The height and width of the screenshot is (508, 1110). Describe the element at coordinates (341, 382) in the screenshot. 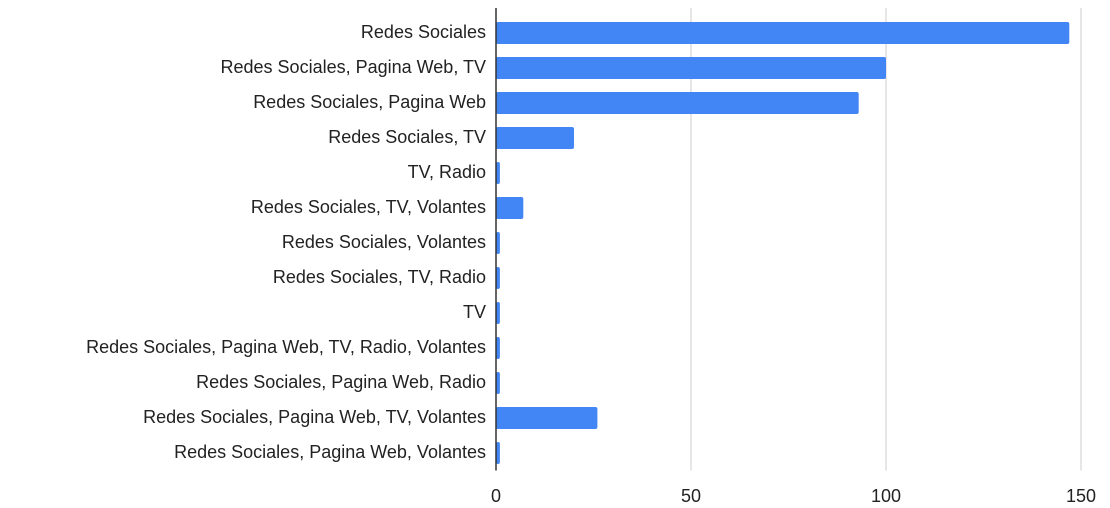

I see `y-tick-label: Redes Sociales, Pagina Web, Radio` at that location.